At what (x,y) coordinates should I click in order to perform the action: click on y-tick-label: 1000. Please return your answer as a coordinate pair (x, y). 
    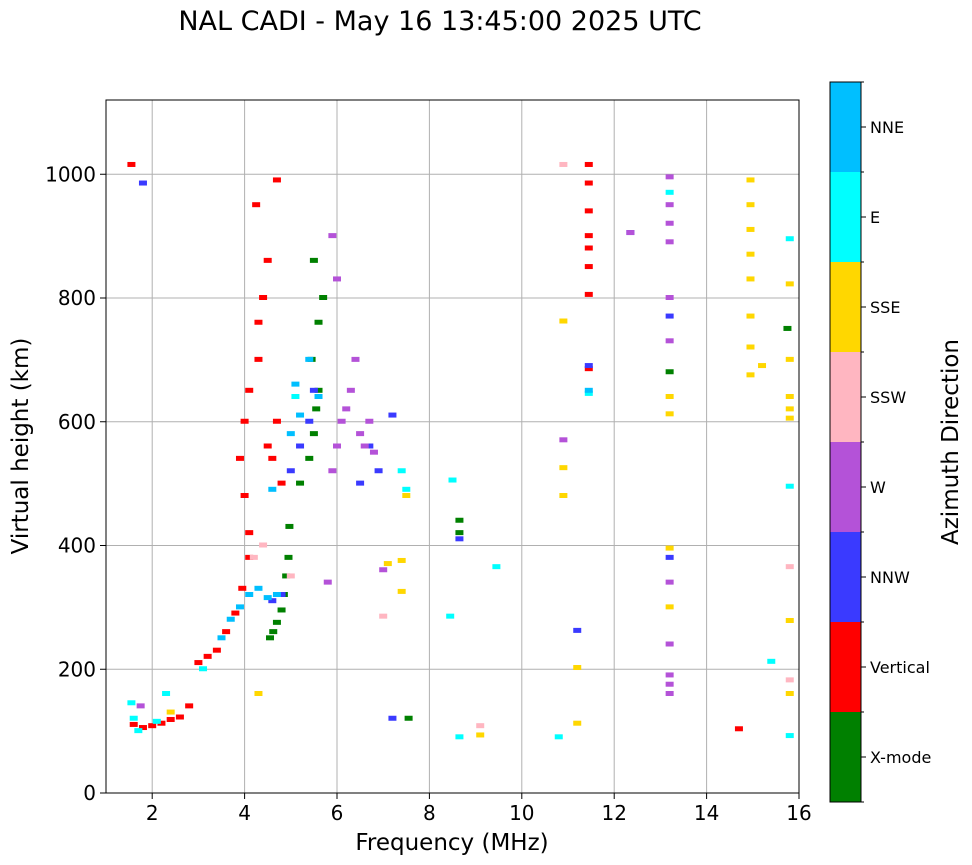
    Looking at the image, I should click on (70, 174).